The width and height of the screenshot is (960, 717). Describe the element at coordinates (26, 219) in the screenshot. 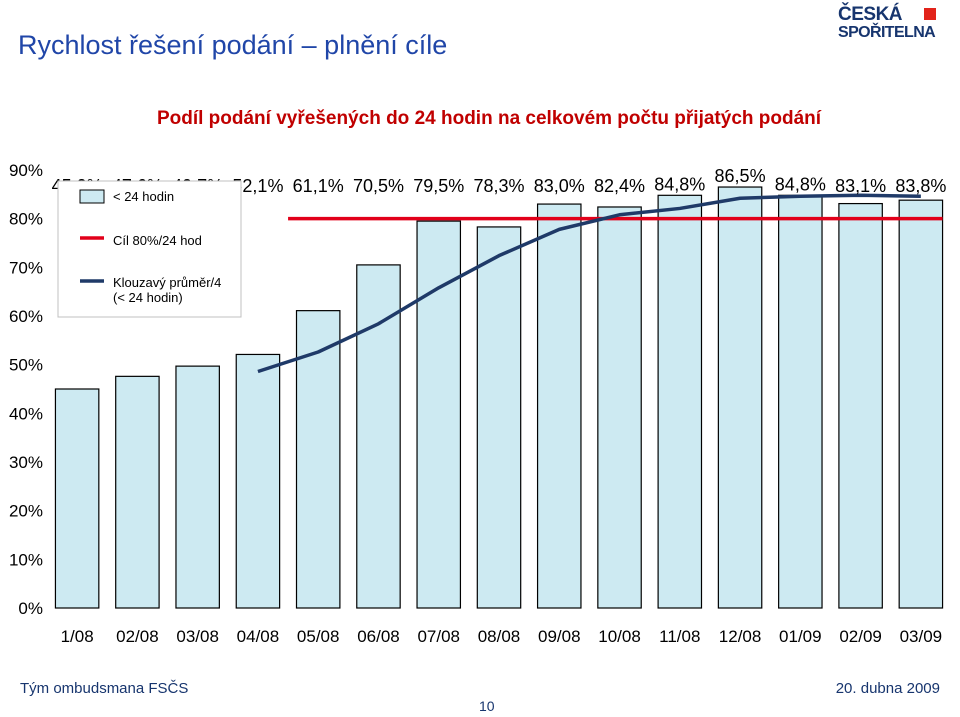

I see `y-tick-label: 80%` at that location.